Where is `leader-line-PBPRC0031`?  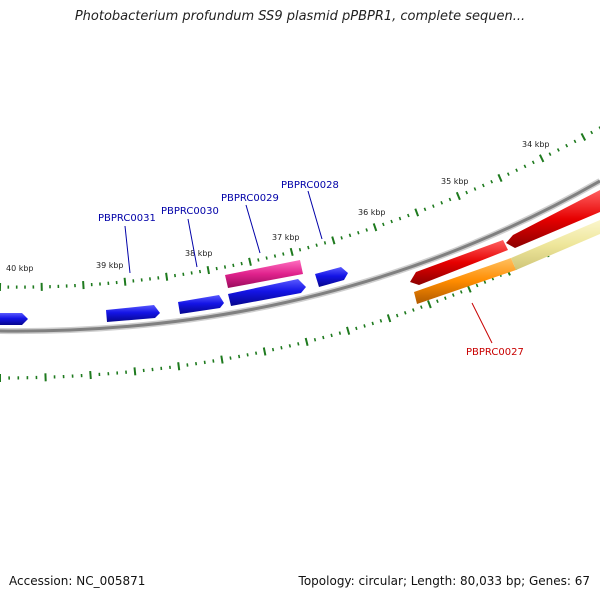 leader-line-PBPRC0031 is located at coordinates (127, 249).